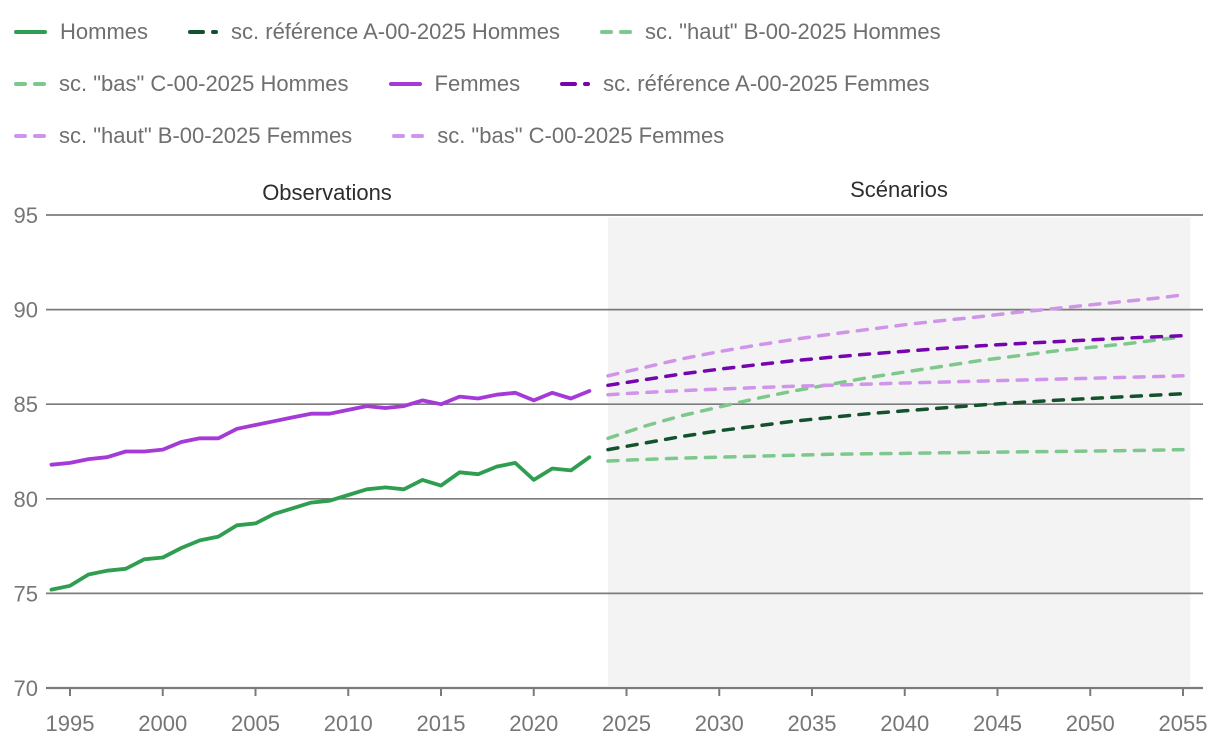 The height and width of the screenshot is (756, 1220). Describe the element at coordinates (997, 723) in the screenshot. I see `x-tick-label-2045: 2045` at that location.